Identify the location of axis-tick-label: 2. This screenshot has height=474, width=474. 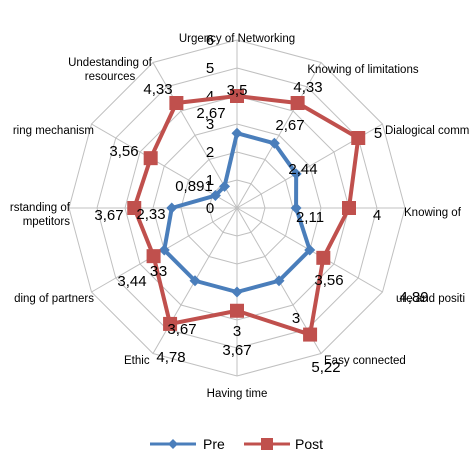
(210, 152).